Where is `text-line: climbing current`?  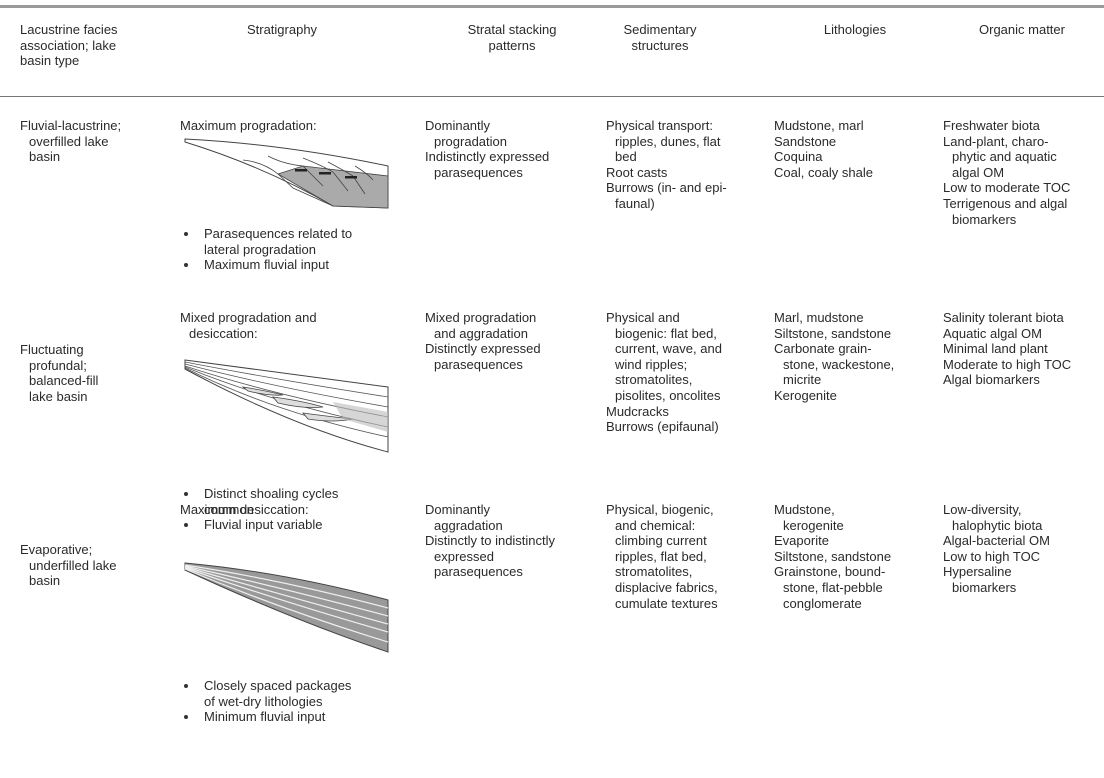
text-line: climbing current is located at coordinates (661, 541).